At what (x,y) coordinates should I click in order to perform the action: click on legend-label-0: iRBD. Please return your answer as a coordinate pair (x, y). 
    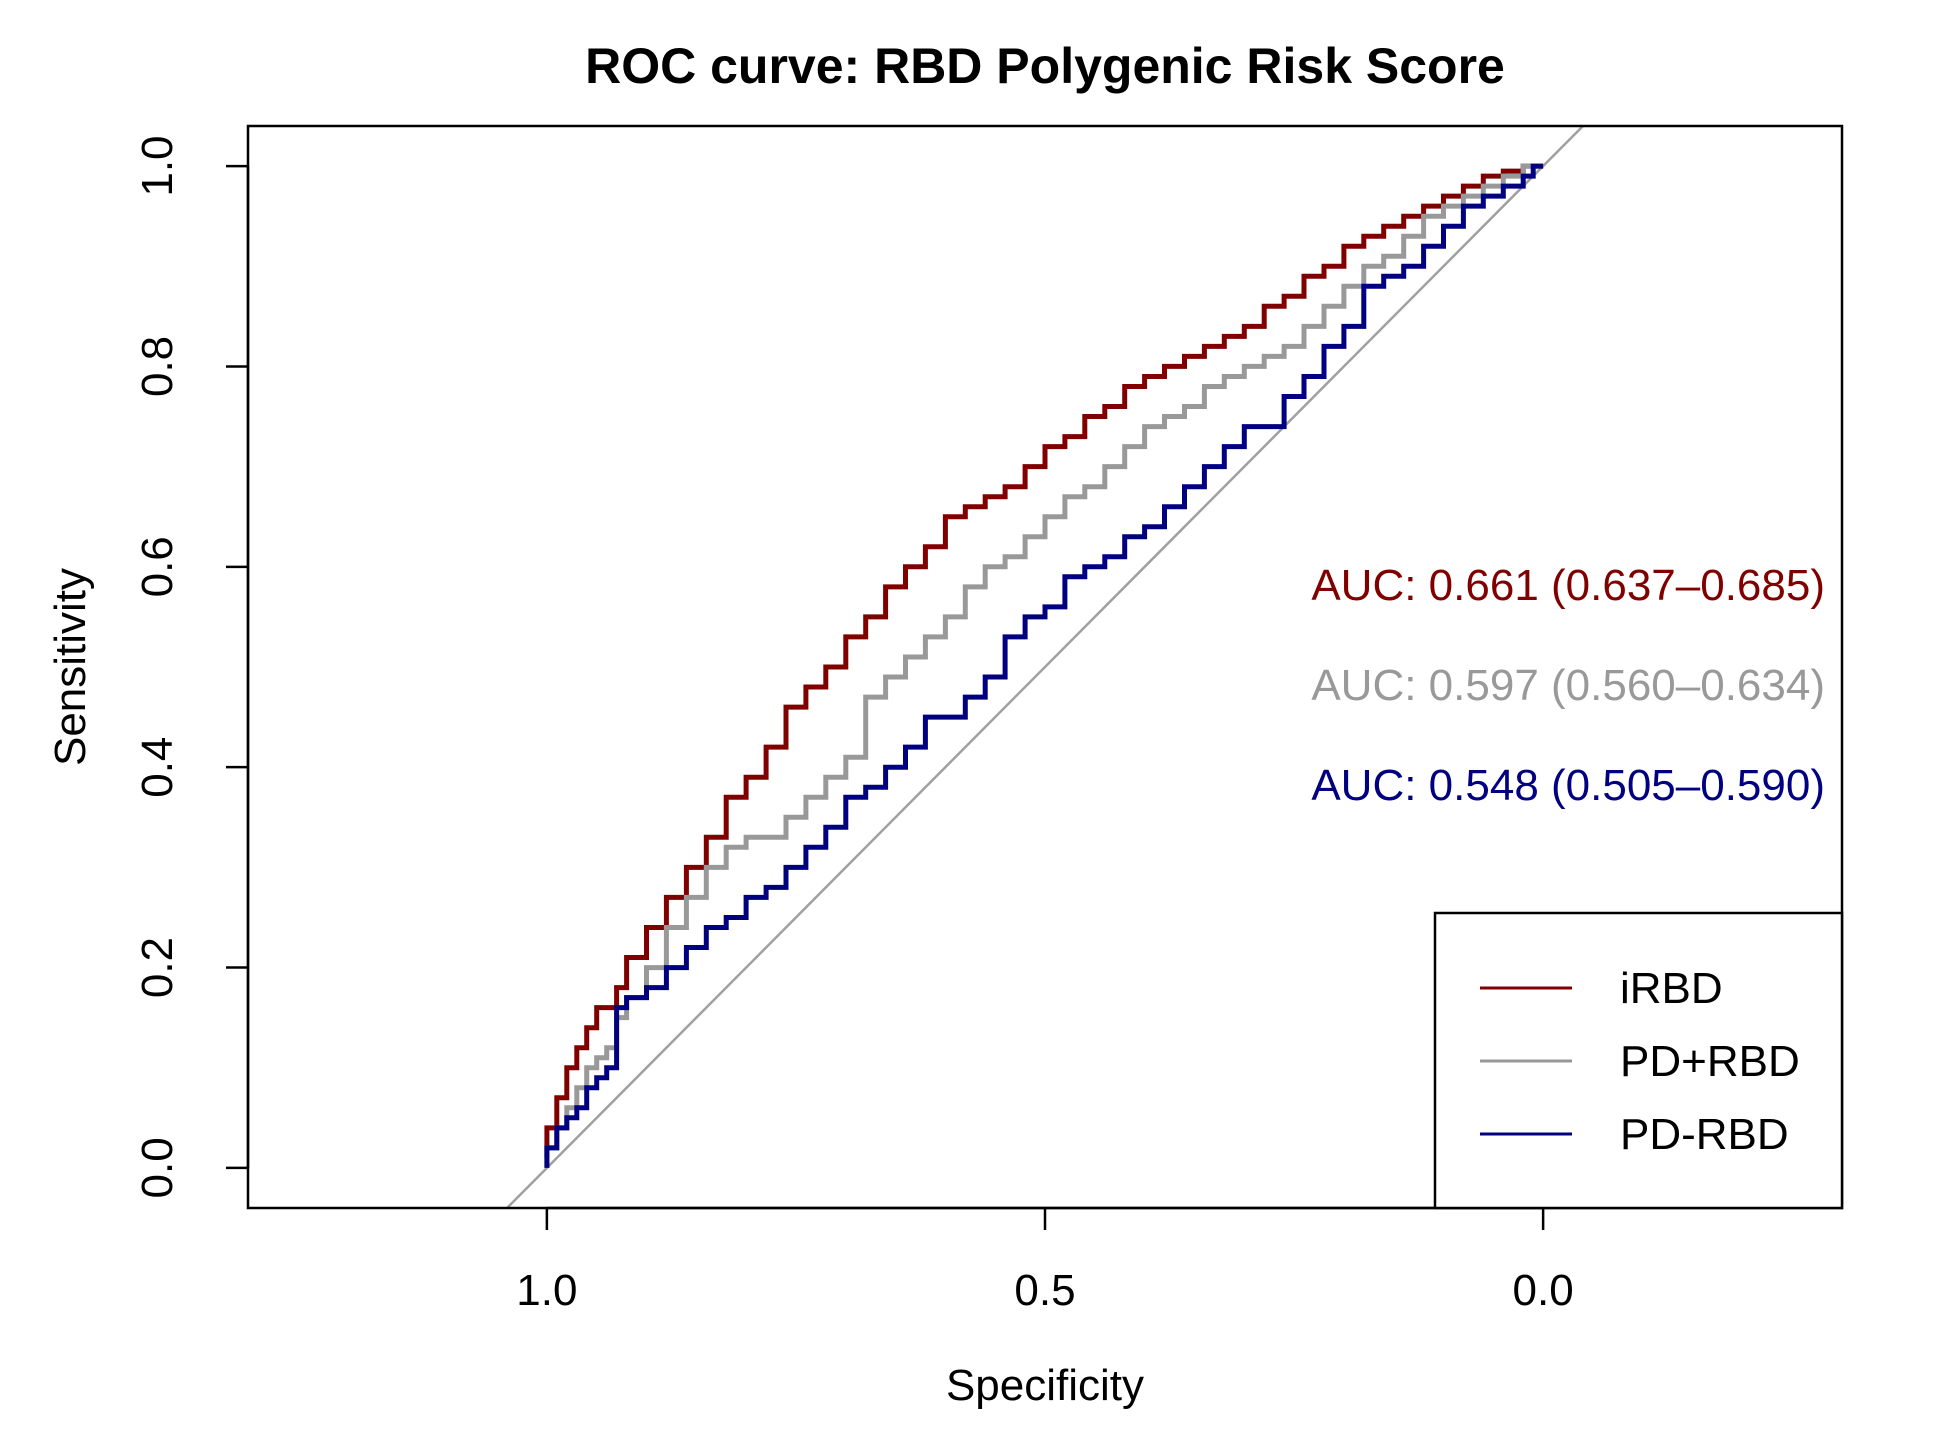
    Looking at the image, I should click on (1671, 988).